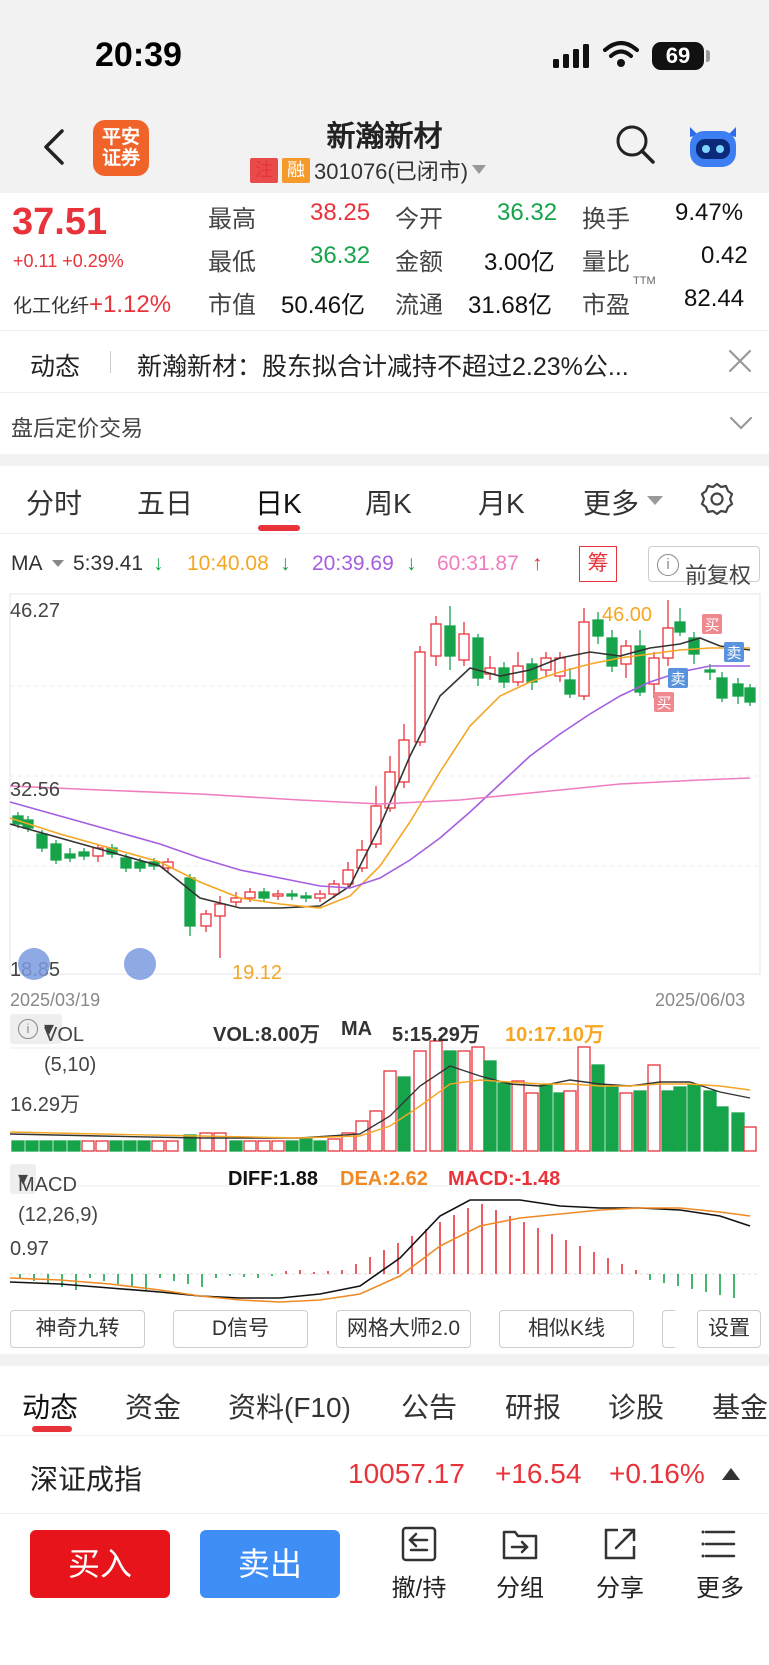 This screenshot has height=1665, width=769. I want to click on vol-indicator-select: i VOL (5,10) ▾, so click(53, 1045).